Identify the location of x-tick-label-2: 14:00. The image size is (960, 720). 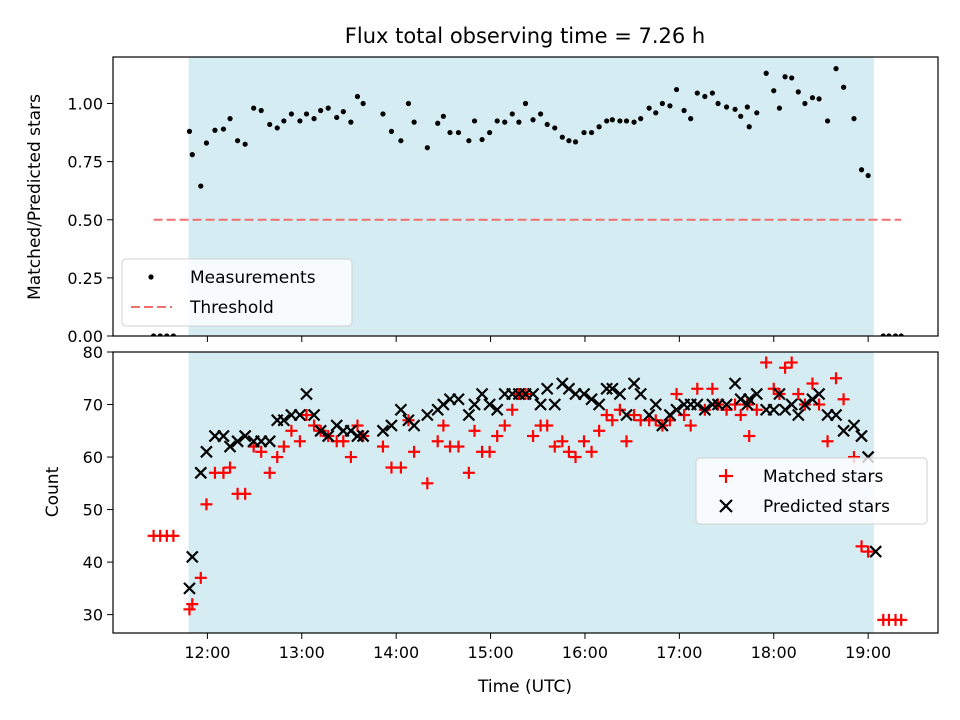
(396, 652).